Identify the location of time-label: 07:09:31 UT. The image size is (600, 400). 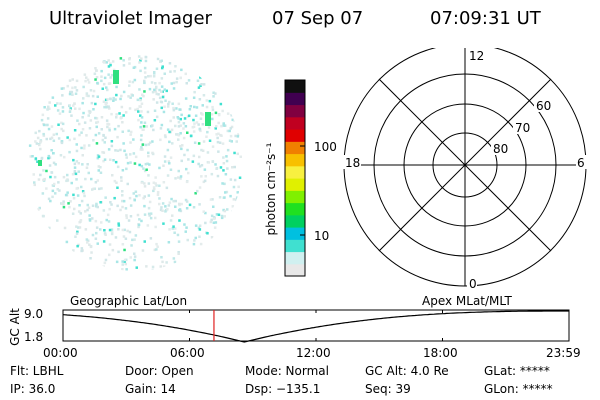
(485, 18).